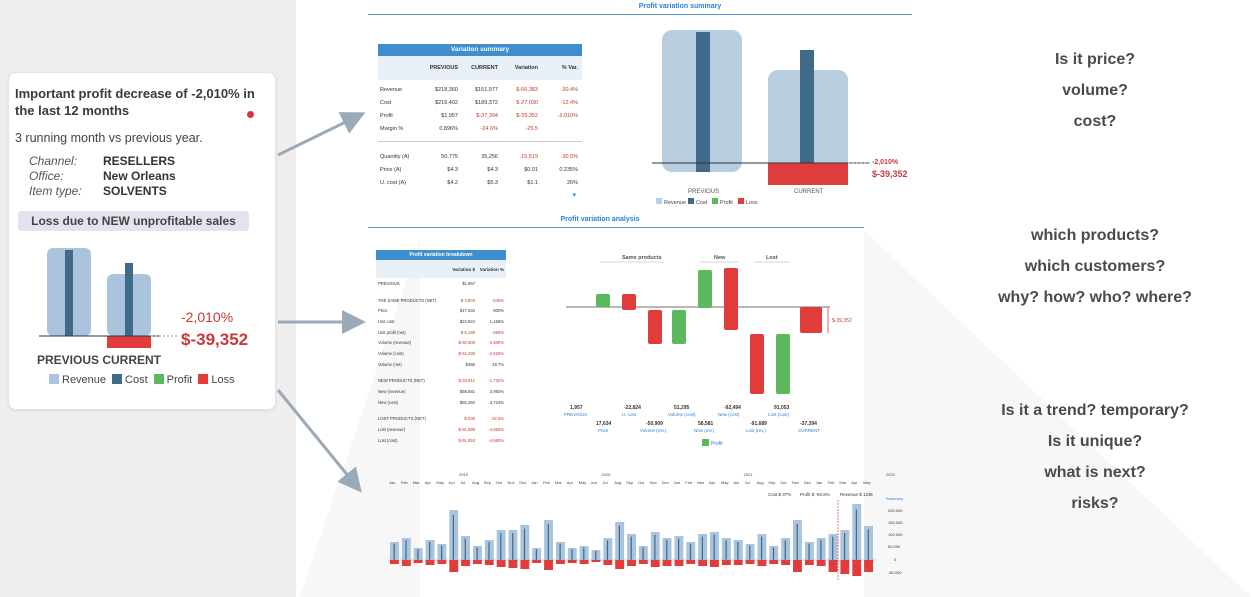 This screenshot has width=1251, height=597. What do you see at coordinates (466, 430) in the screenshot?
I see `table-cell: $-91,689` at bounding box center [466, 430].